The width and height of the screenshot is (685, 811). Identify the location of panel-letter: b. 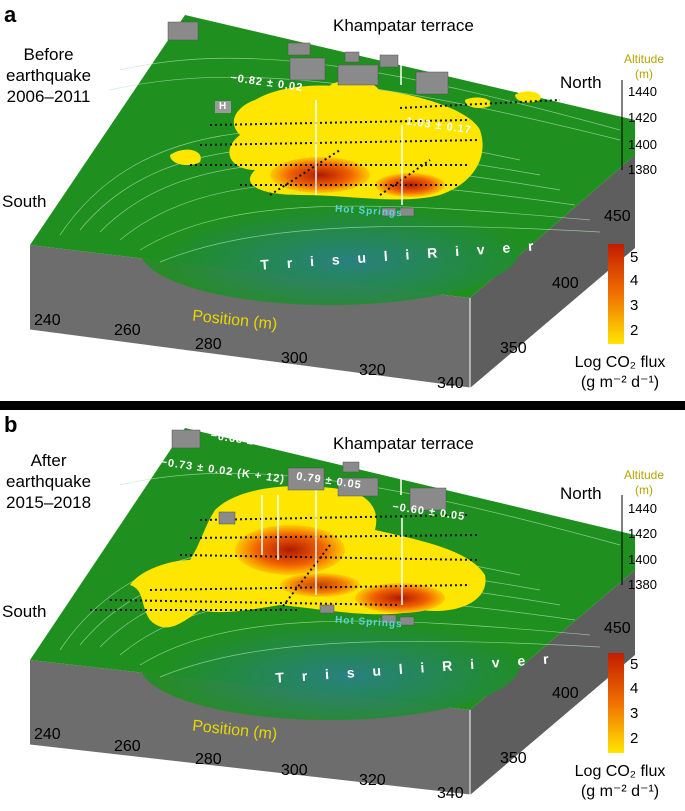
(11, 424).